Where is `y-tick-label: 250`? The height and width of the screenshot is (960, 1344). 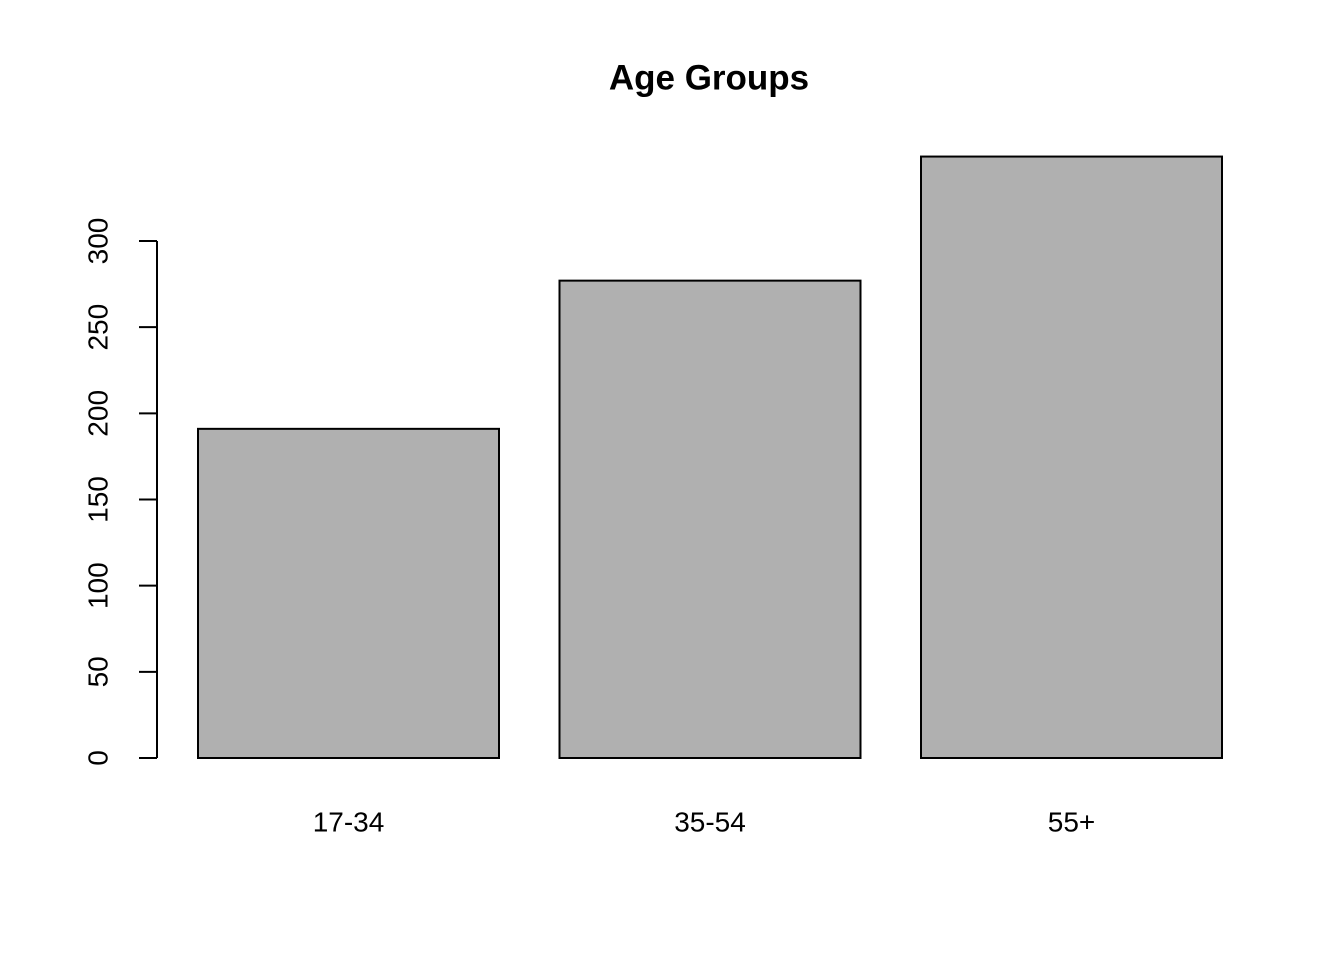
y-tick-label: 250 is located at coordinates (97, 327).